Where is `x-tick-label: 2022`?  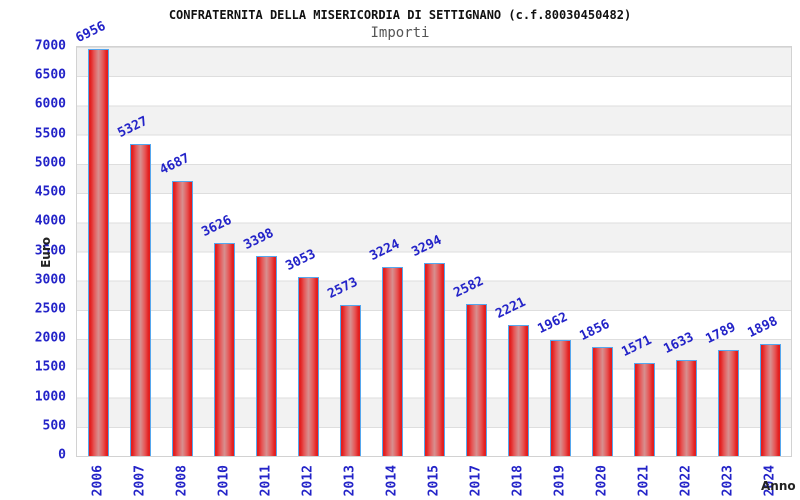 x-tick-label: 2022 is located at coordinates (686, 481).